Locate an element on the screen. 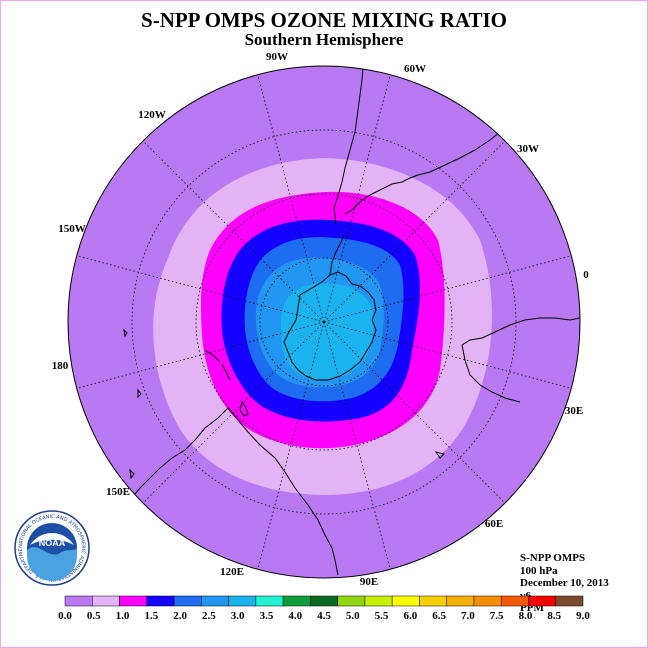  map-title: S-NPP OMPS OZONE MIXING RATIO is located at coordinates (324, 20).